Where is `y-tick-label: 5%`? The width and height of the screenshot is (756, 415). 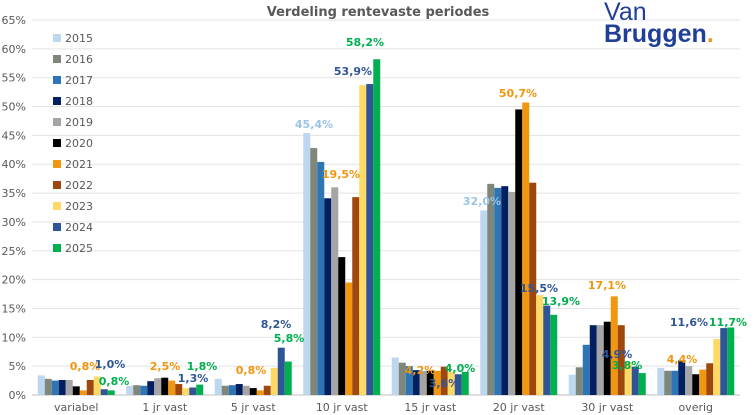 y-tick-label: 5% is located at coordinates (17, 366).